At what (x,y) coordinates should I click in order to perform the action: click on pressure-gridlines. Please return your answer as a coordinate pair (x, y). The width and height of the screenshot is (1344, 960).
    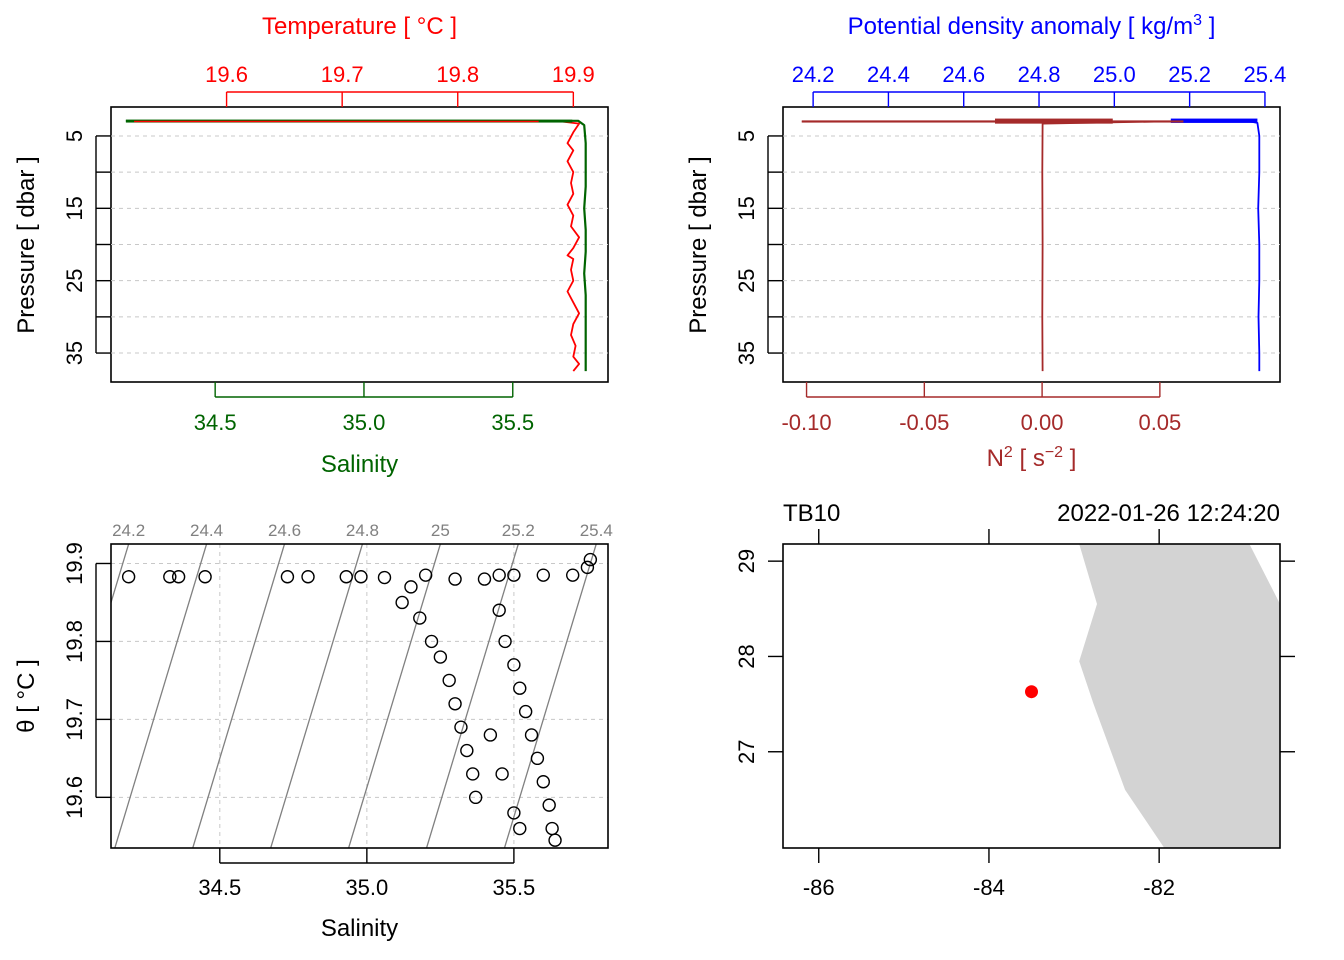
    Looking at the image, I should click on (359, 244).